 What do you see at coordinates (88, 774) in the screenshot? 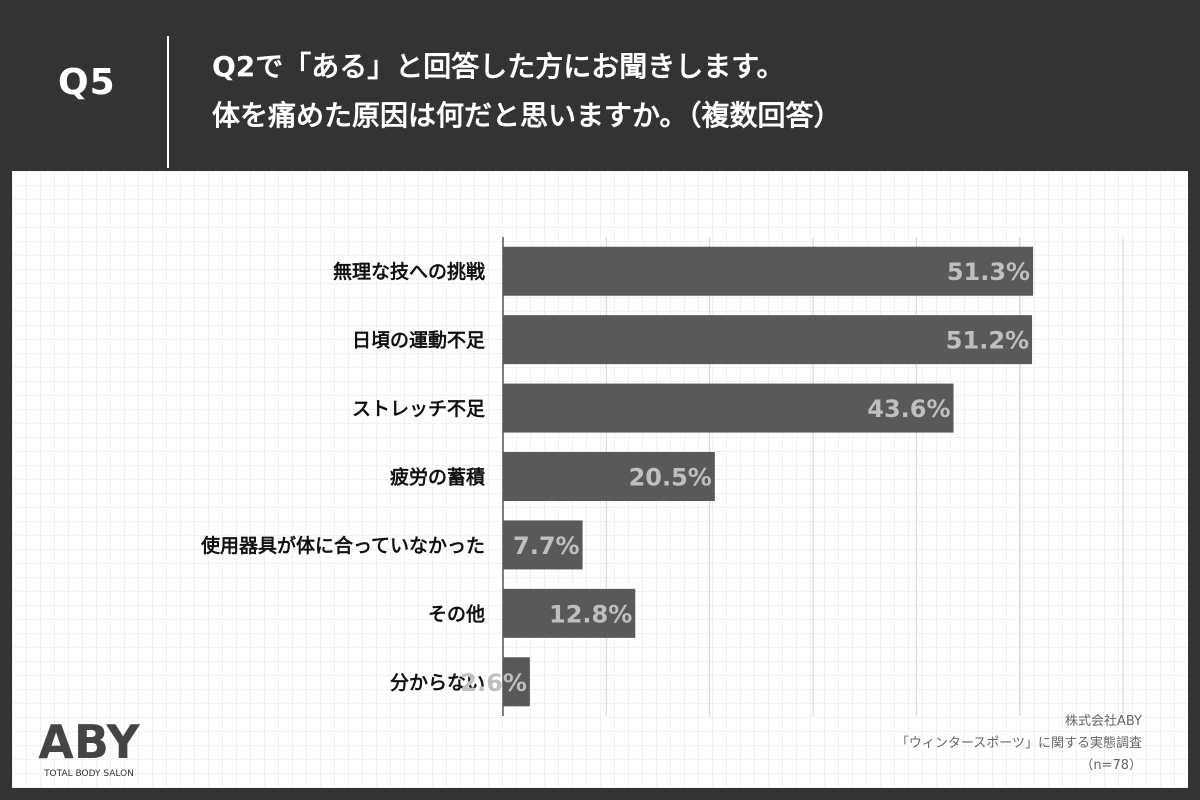
I see `logo-tagline: TOTAL BODY SALON` at bounding box center [88, 774].